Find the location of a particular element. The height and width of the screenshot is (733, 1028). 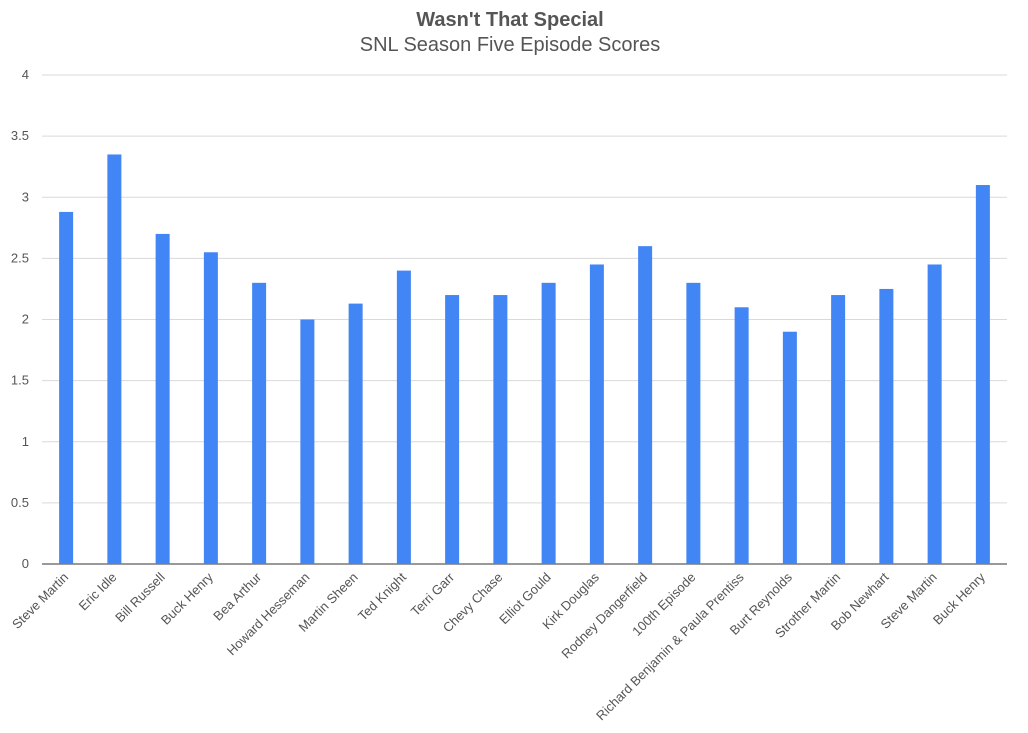

x-tick-label: Steve Martin is located at coordinates (40, 601).